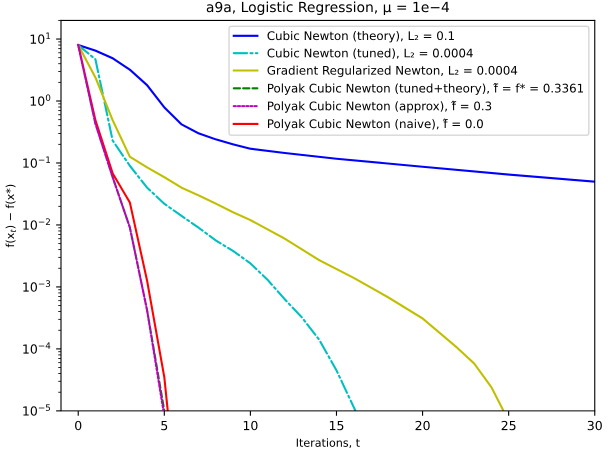 This screenshot has width=610, height=453. Describe the element at coordinates (380, 106) in the screenshot. I see `legend-label: Polyak Cubic Newton (approx), f̂ = 0.3` at that location.